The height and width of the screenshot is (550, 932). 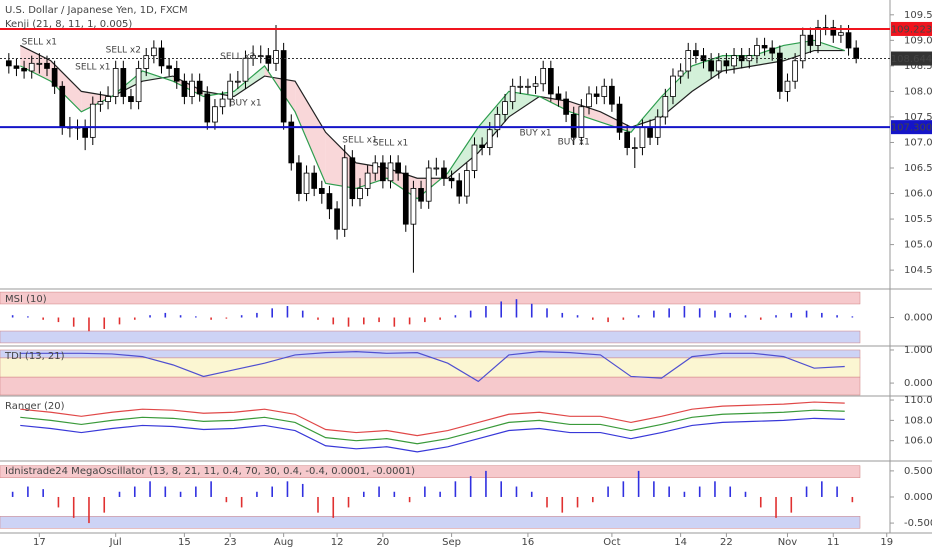 I want to click on x-tick-label: 15, so click(x=184, y=542).